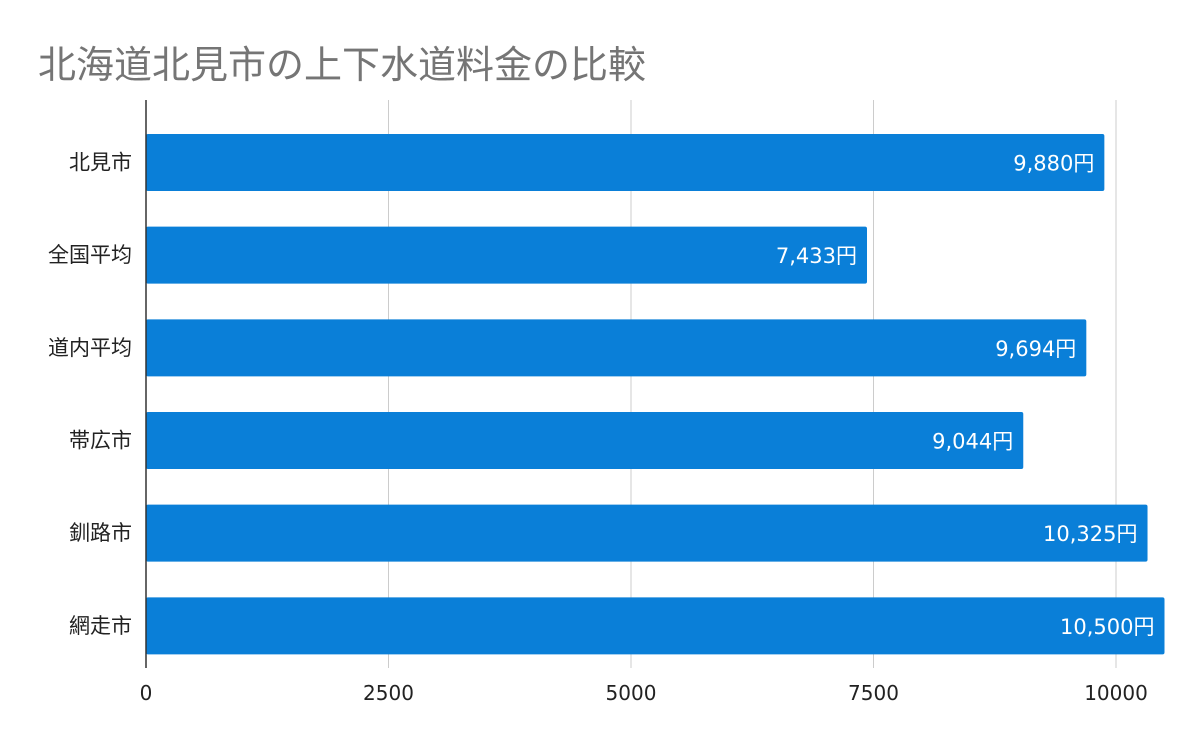 The image size is (1200, 742). What do you see at coordinates (100, 163) in the screenshot?
I see `category-label: 北見市` at bounding box center [100, 163].